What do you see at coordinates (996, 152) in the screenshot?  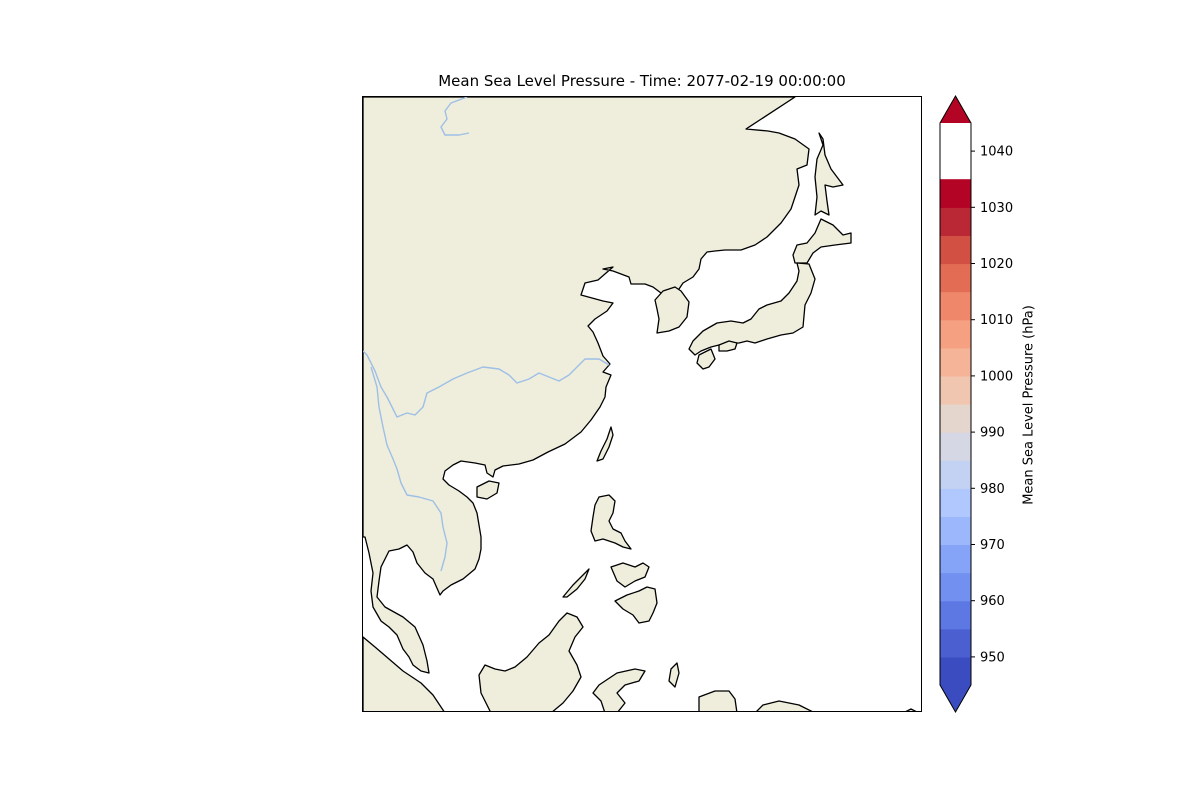 I see `colorbar-tick-label: 1040` at bounding box center [996, 152].